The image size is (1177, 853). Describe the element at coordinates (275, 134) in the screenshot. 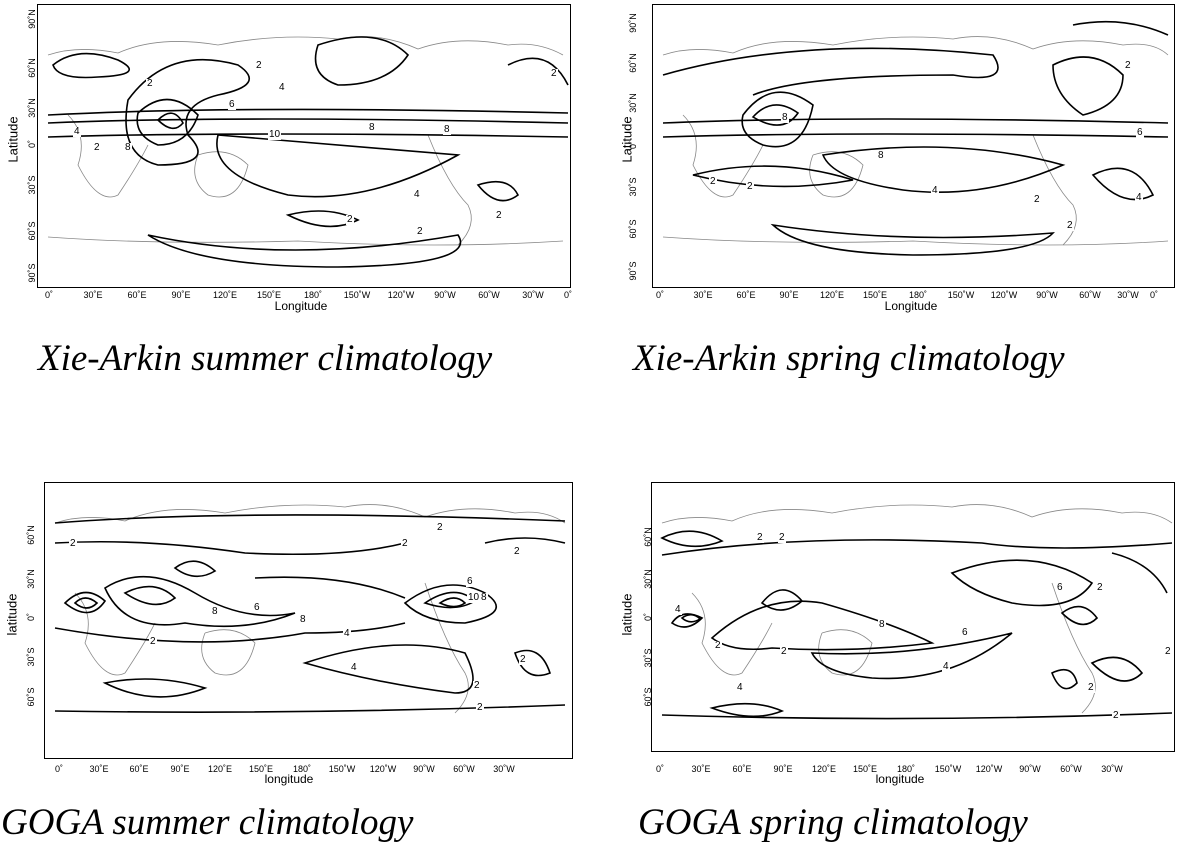

I see `contour-label: 10` at that location.